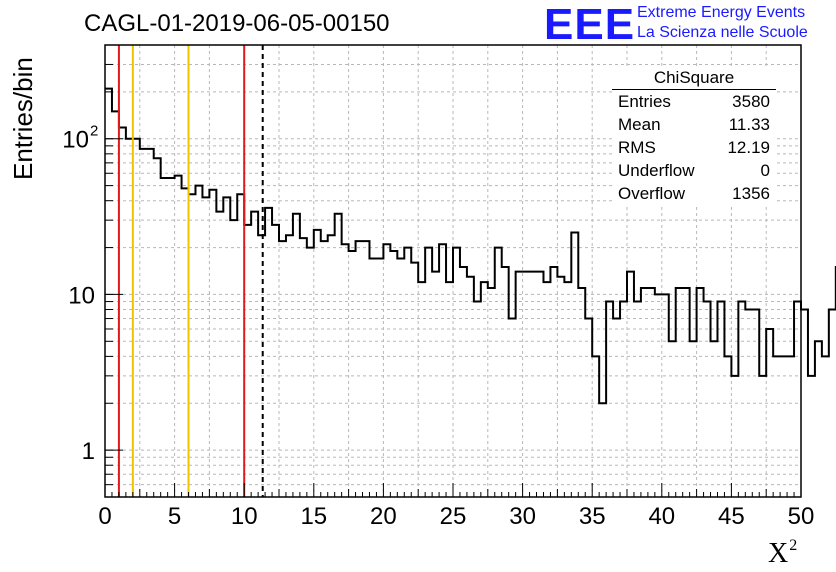 The image size is (836, 572). What do you see at coordinates (592, 516) in the screenshot?
I see `x-tick-label: 35` at bounding box center [592, 516].